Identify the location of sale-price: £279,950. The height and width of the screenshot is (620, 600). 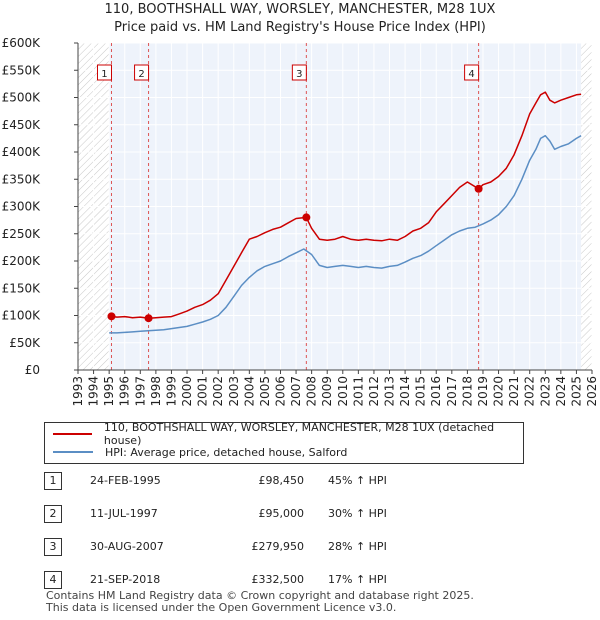
(278, 546).